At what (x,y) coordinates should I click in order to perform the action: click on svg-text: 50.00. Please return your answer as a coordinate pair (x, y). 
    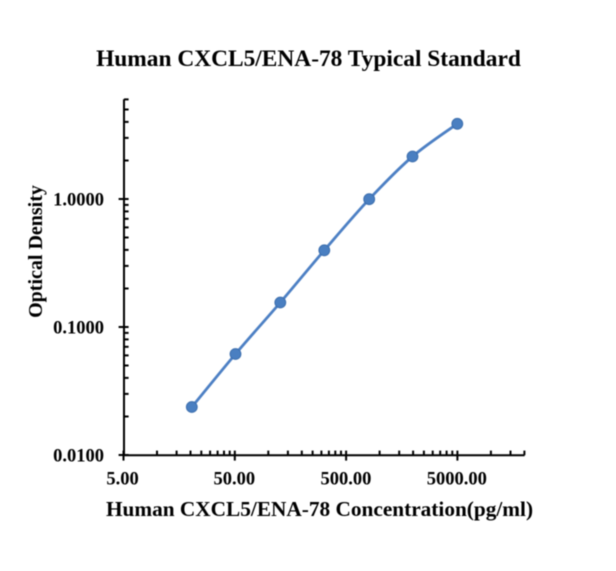
    Looking at the image, I should click on (234, 479).